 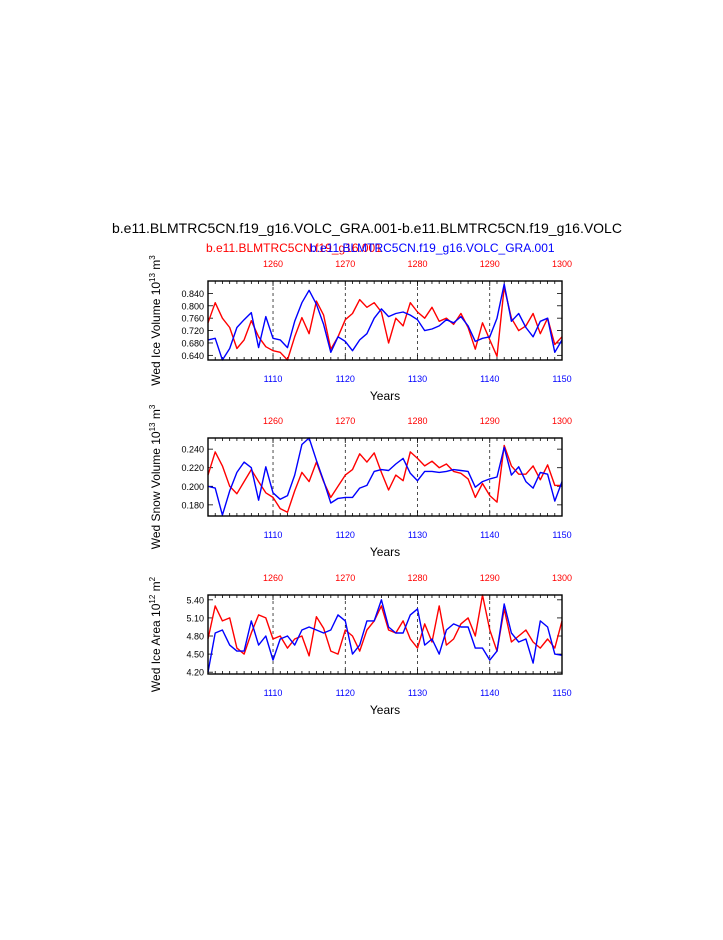 What do you see at coordinates (294, 248) in the screenshot?
I see `subtitle-red: b.e11.BLMTRC5CN.f19_g16.001` at bounding box center [294, 248].